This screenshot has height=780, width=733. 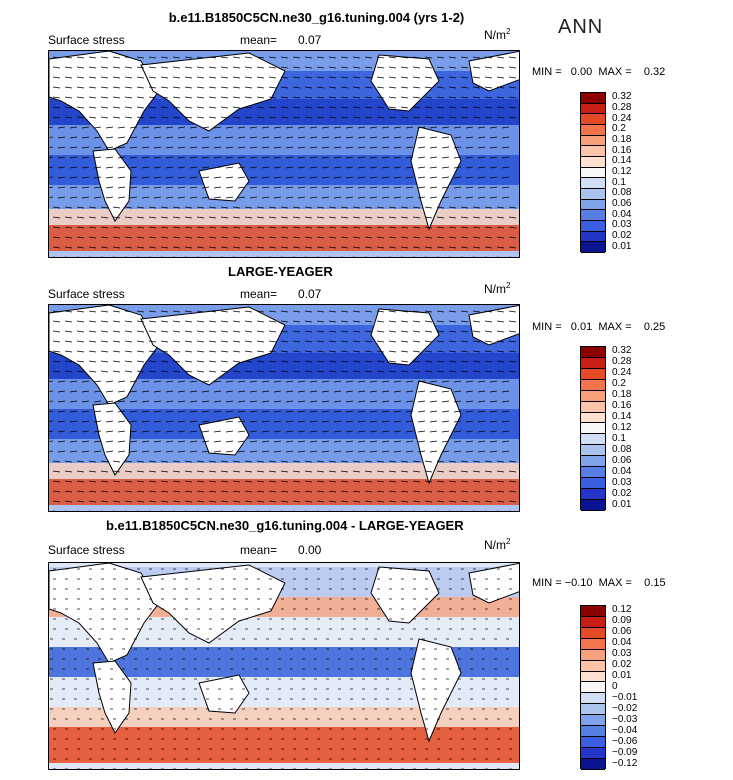 I want to click on mean-value: 0.00, so click(x=310, y=550).